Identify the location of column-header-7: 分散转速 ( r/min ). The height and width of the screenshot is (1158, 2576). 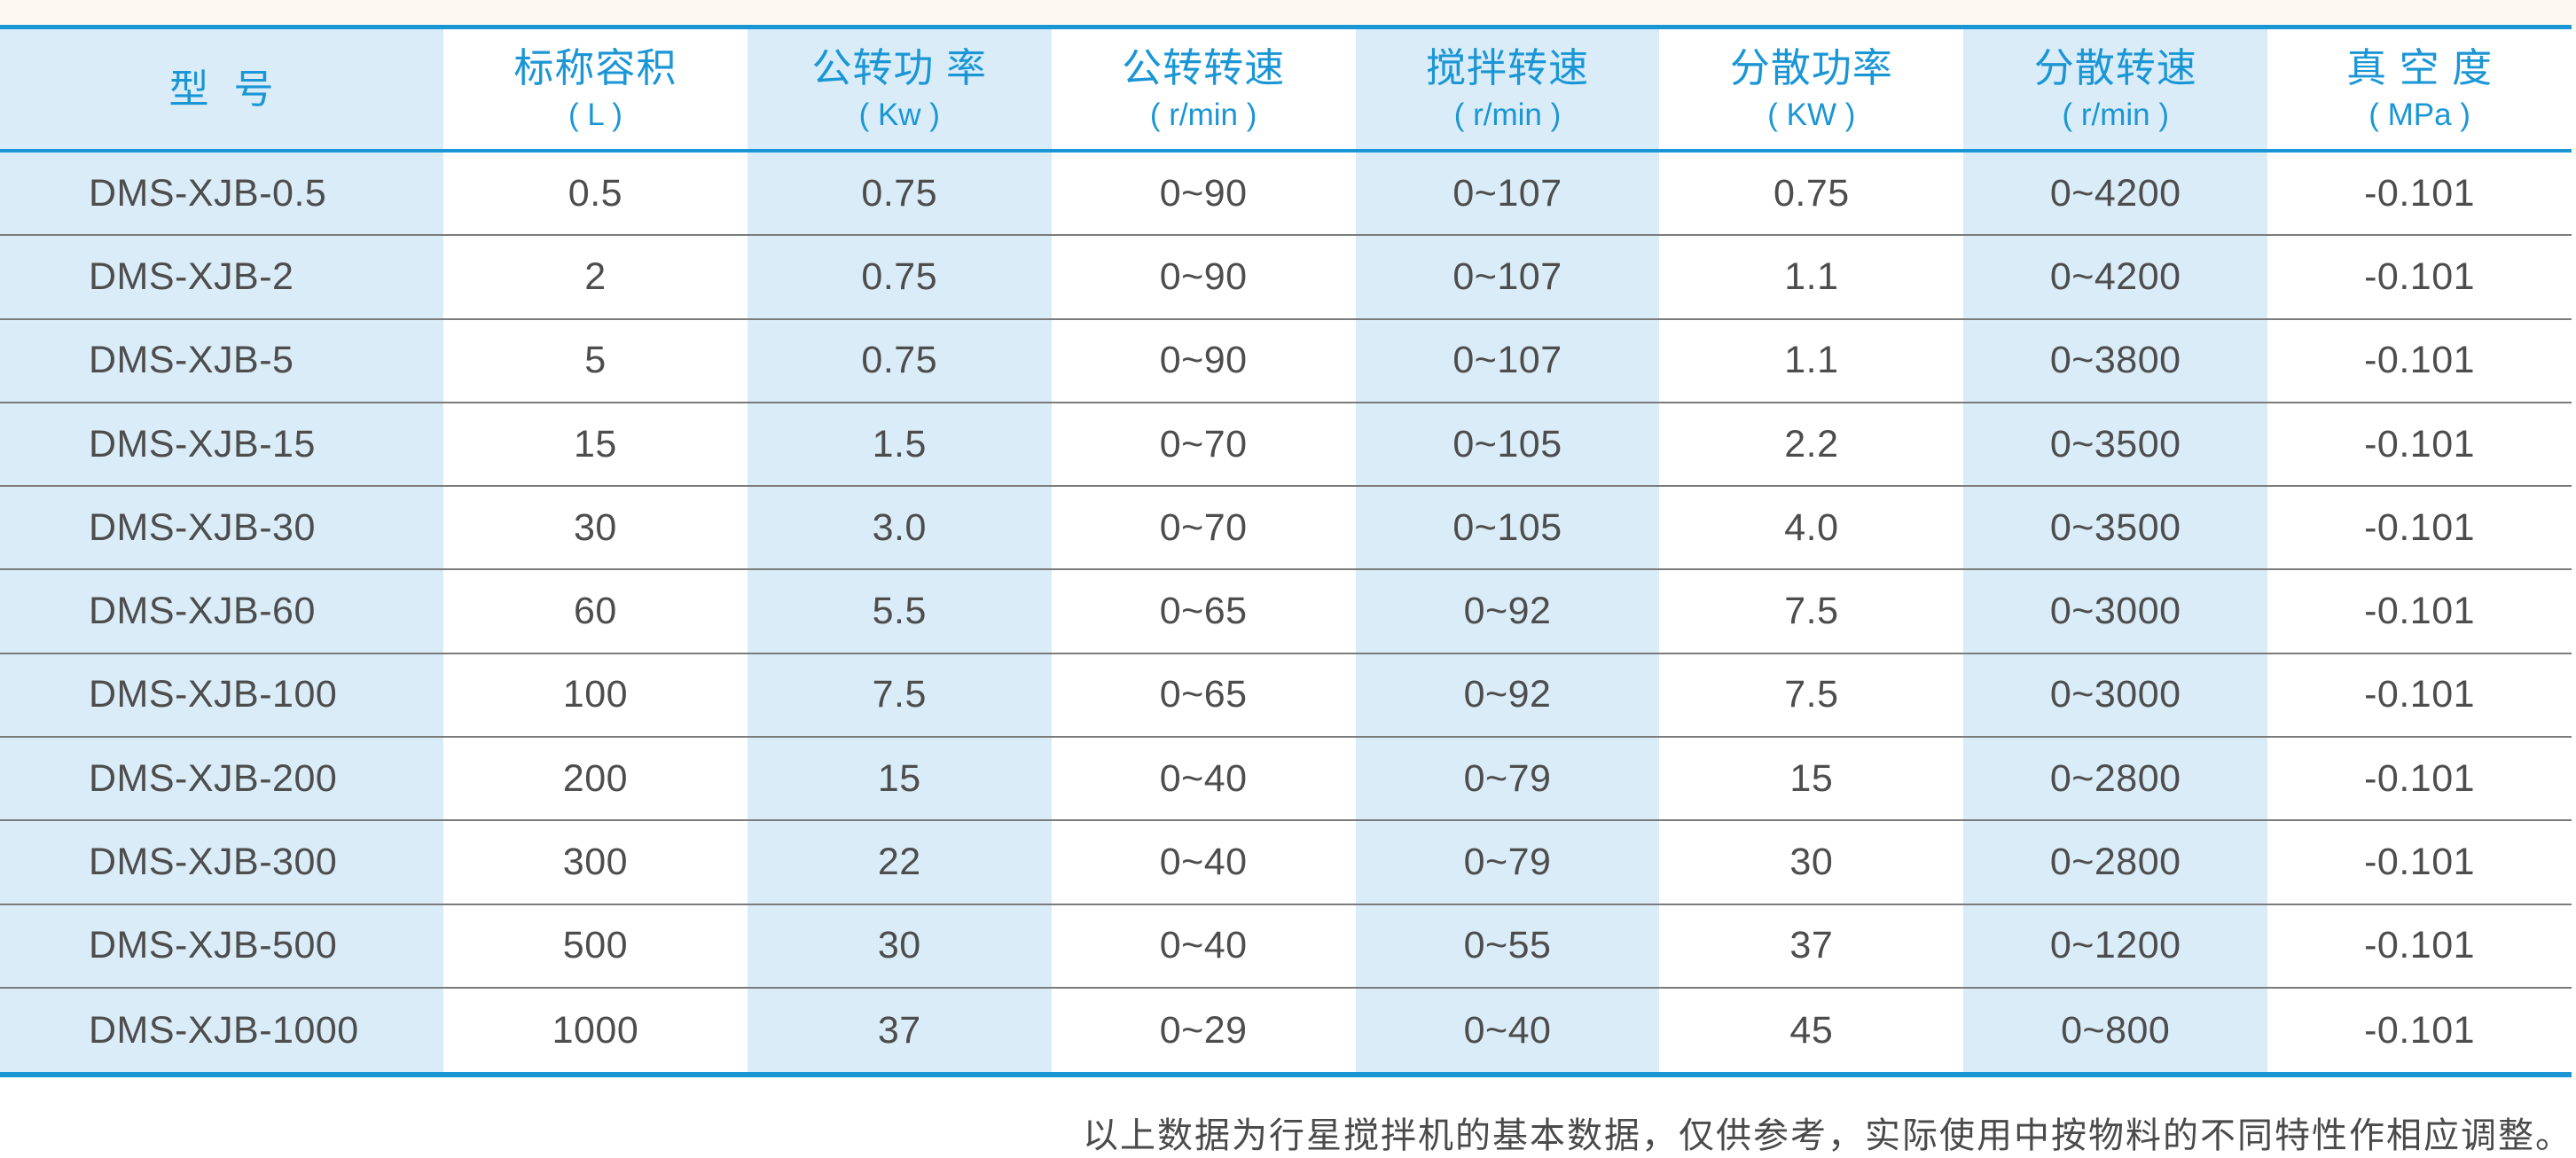
(2115, 89).